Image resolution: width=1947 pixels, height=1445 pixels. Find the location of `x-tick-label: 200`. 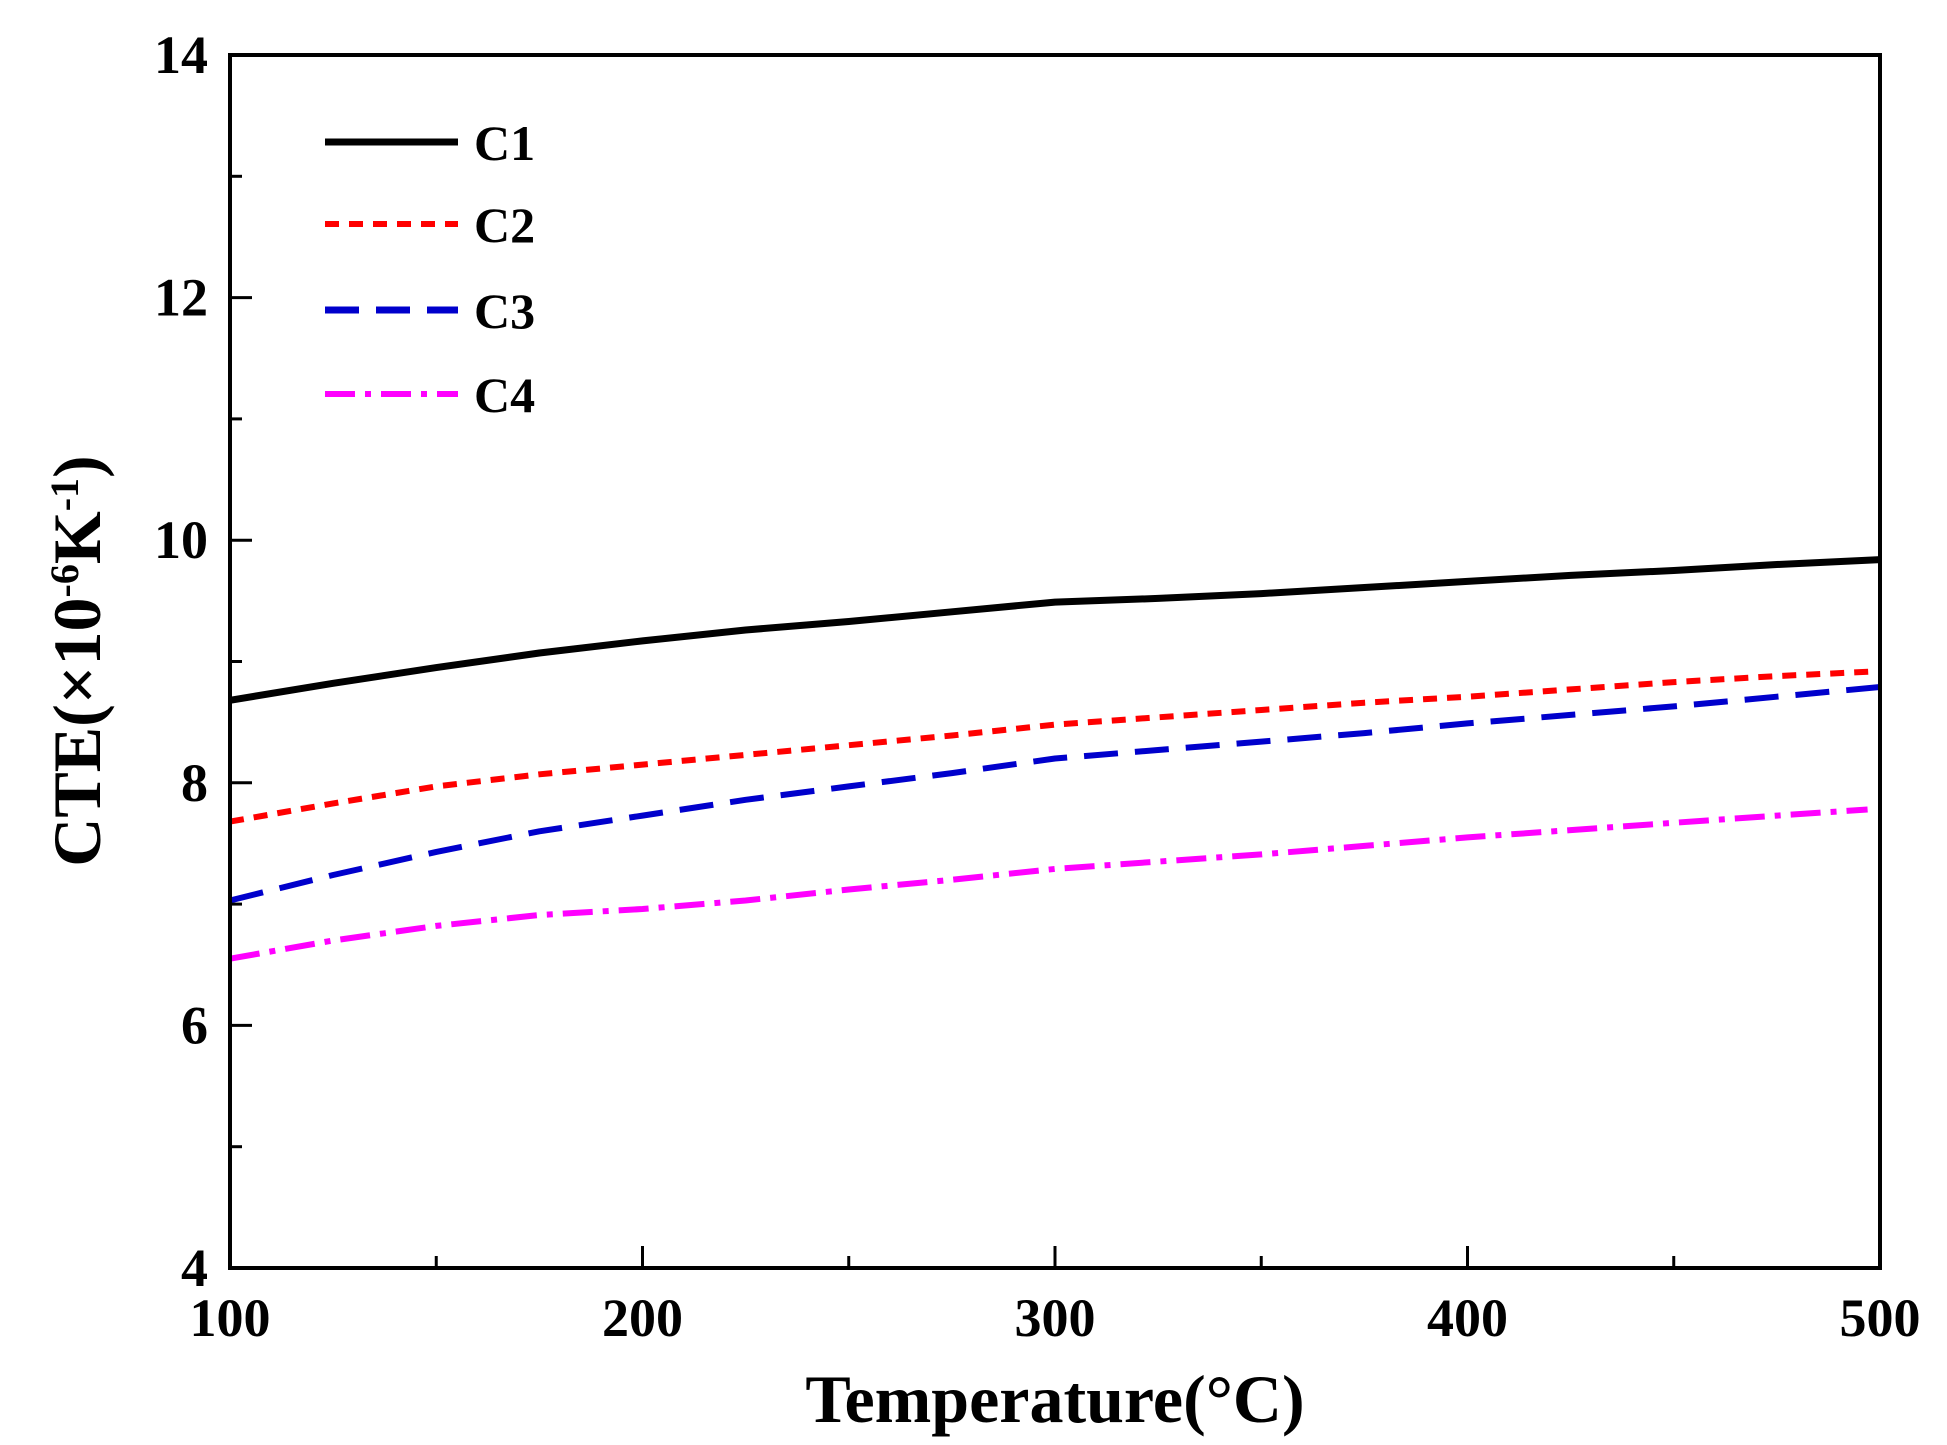

x-tick-label: 200 is located at coordinates (642, 1318).